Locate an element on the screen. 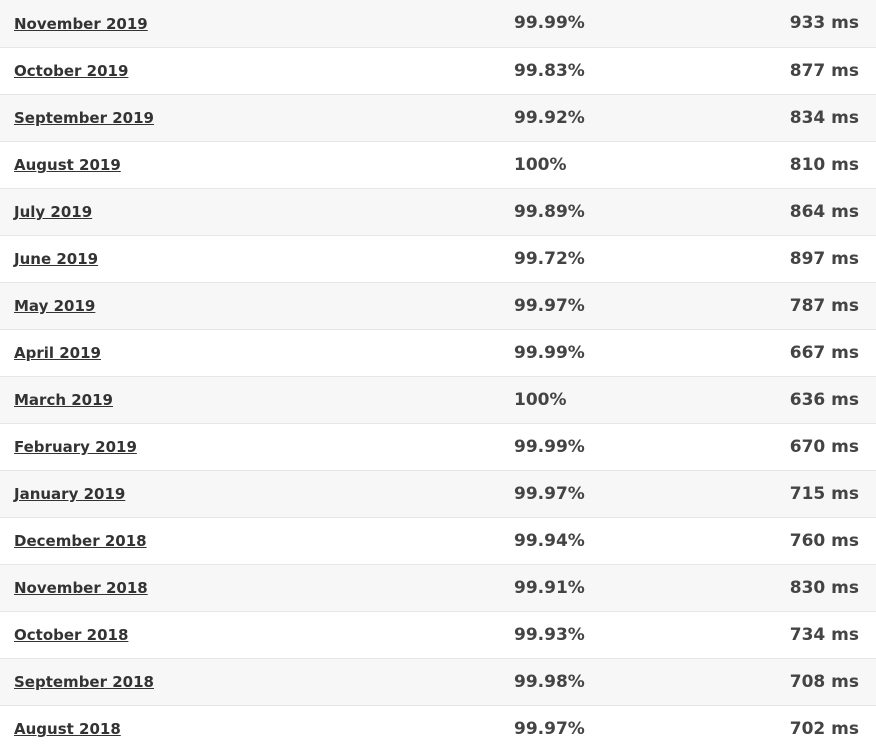 Image resolution: width=876 pixels, height=752 pixels. table-row: February 2019 99.99% 670 ms is located at coordinates (438, 446).